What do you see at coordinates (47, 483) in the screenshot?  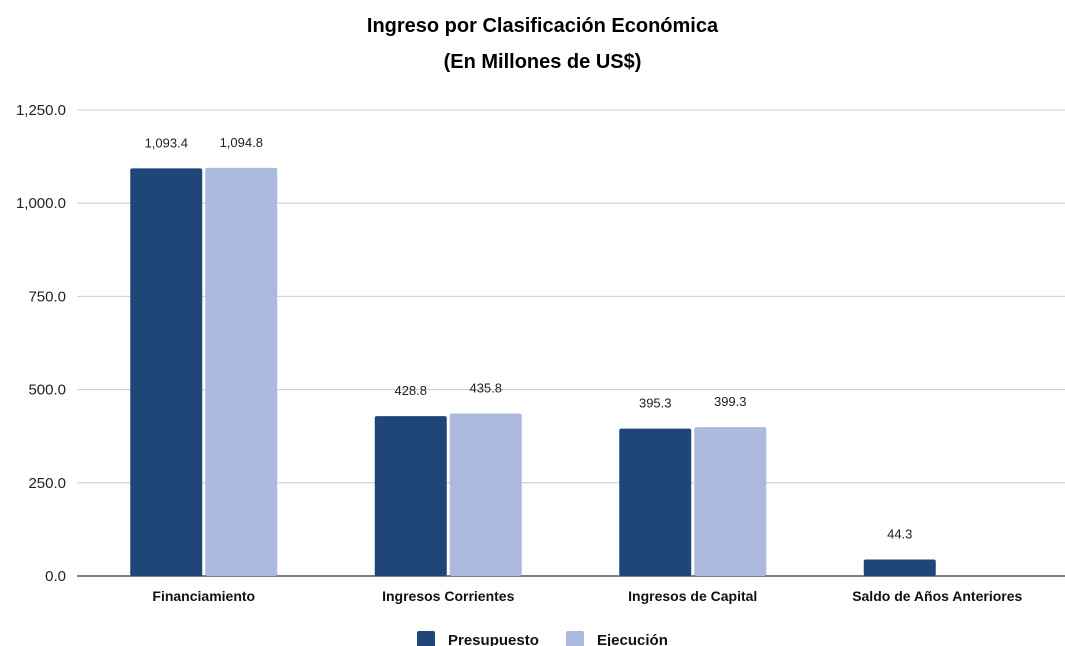 I see `y-tick-label: 250.0` at bounding box center [47, 483].